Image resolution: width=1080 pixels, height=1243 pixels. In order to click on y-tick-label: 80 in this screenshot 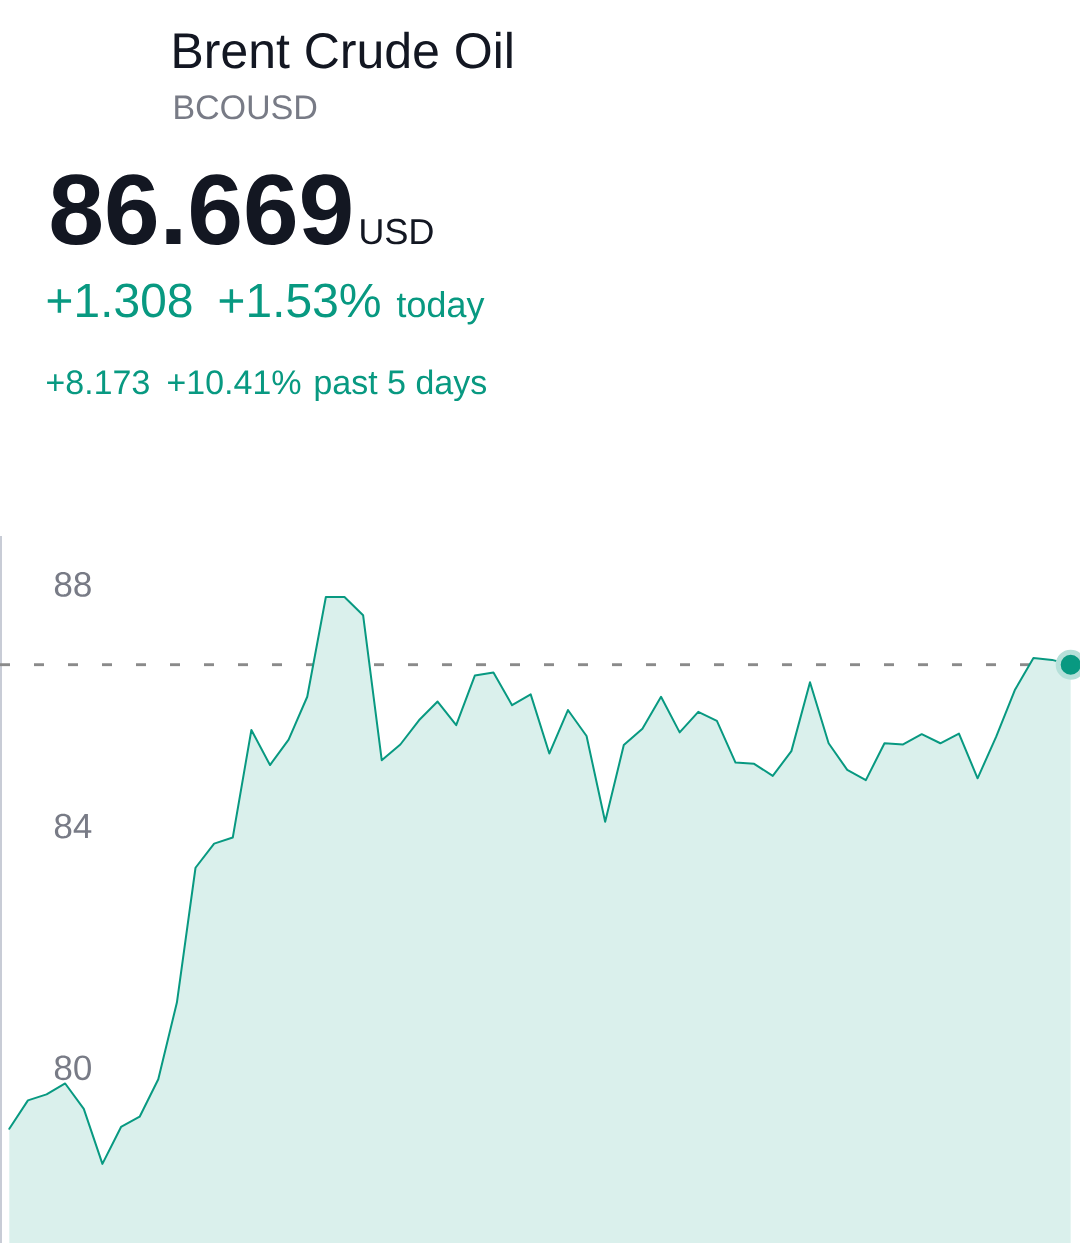, I will do `click(72, 1068)`.